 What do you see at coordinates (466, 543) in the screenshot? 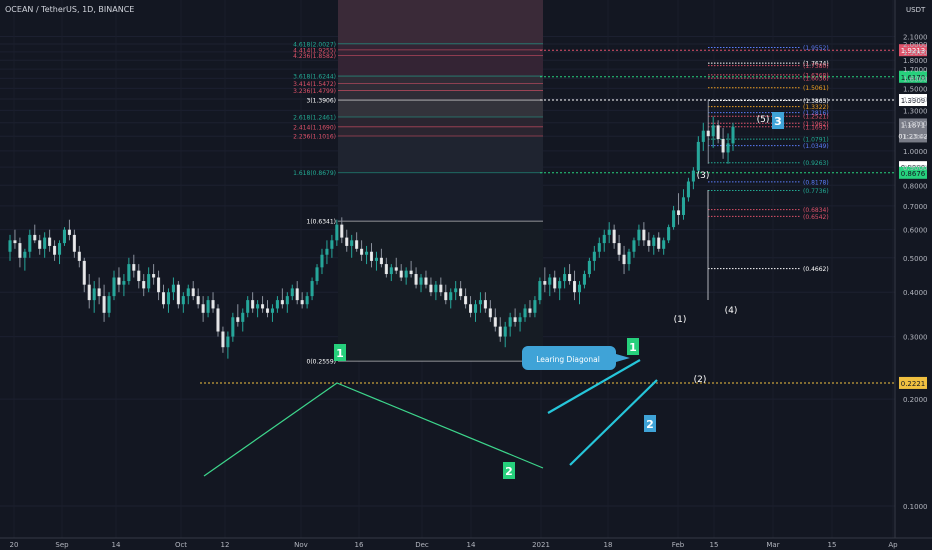
I see `time-axis: 20 Sep 14 Oct 12 Nov 16 Dec 14 2021 18 Feb 15 Mar 15 Ap` at bounding box center [466, 543].